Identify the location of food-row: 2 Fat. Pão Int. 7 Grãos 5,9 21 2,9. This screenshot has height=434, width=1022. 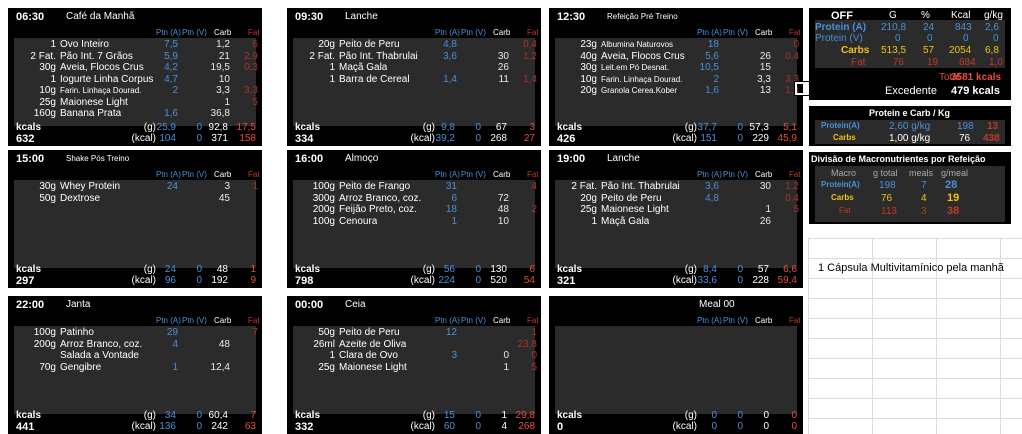
(136, 56).